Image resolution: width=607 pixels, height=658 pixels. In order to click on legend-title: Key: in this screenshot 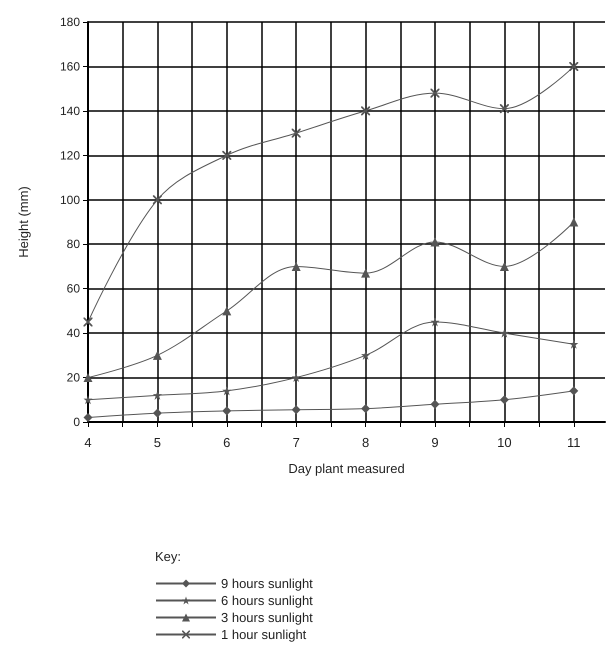, I will do `click(168, 556)`.